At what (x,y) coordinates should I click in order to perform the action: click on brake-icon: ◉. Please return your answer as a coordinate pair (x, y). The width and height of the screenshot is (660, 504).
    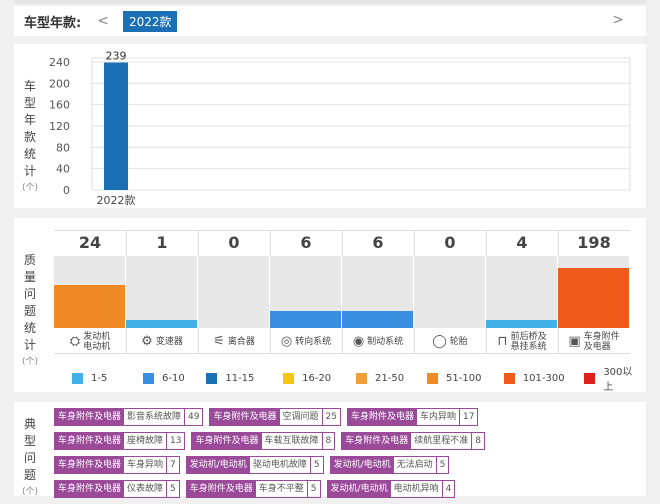
    Looking at the image, I should click on (358, 341).